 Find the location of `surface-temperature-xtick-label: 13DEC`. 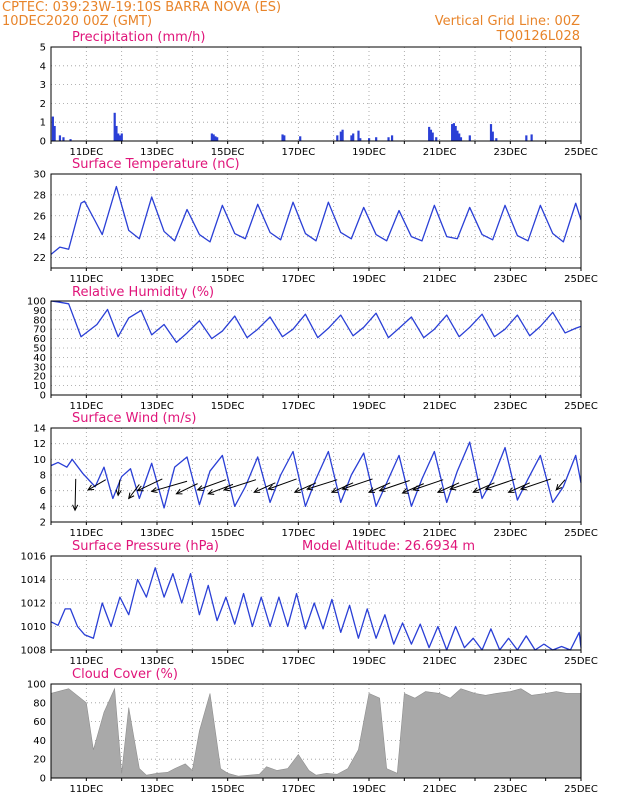

surface-temperature-xtick-label: 13DEC is located at coordinates (157, 279).